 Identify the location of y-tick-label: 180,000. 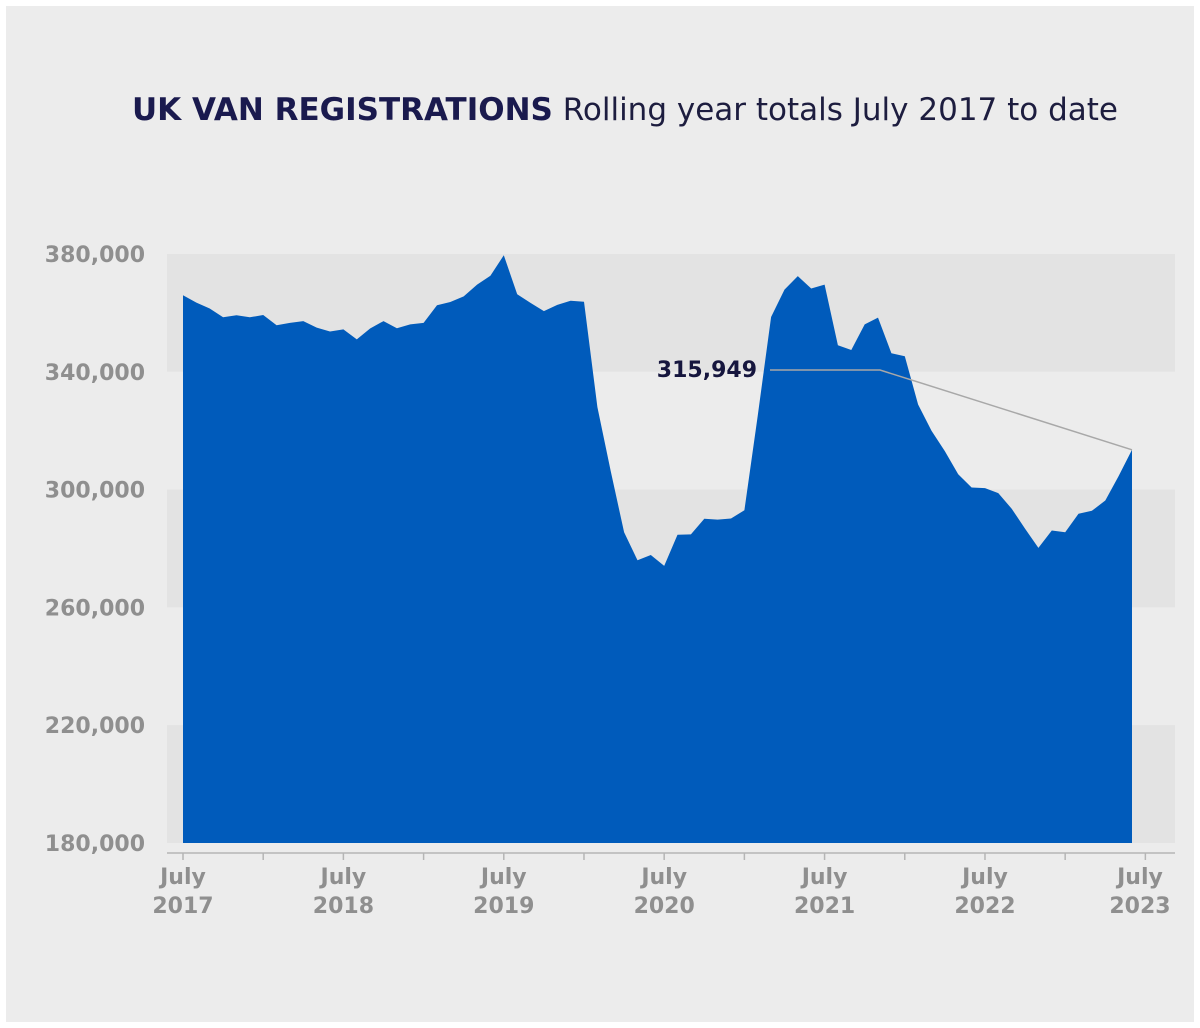
(95, 844).